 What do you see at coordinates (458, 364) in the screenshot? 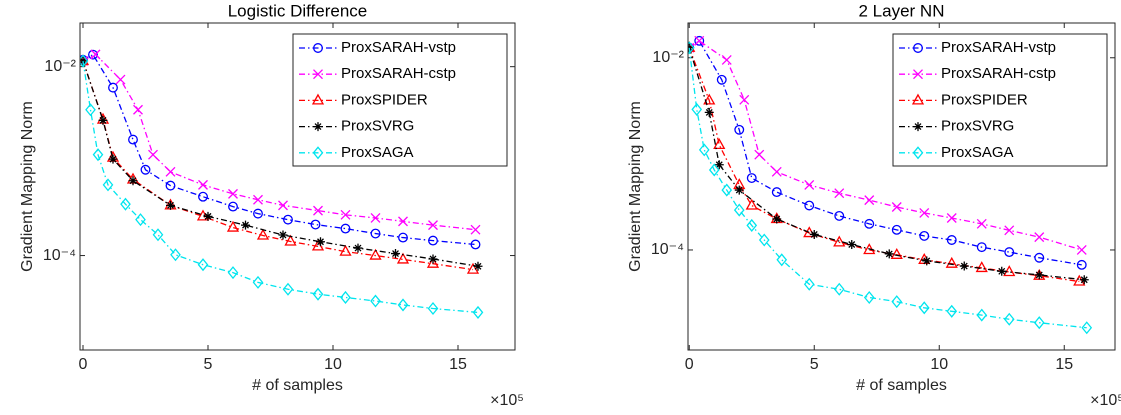
I see `x-tick-label: 15` at bounding box center [458, 364].